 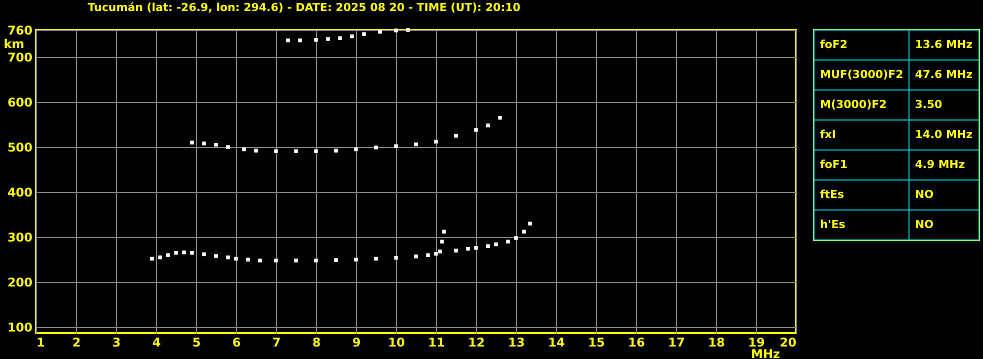 I want to click on y-tick-label: 500, so click(x=19, y=147).